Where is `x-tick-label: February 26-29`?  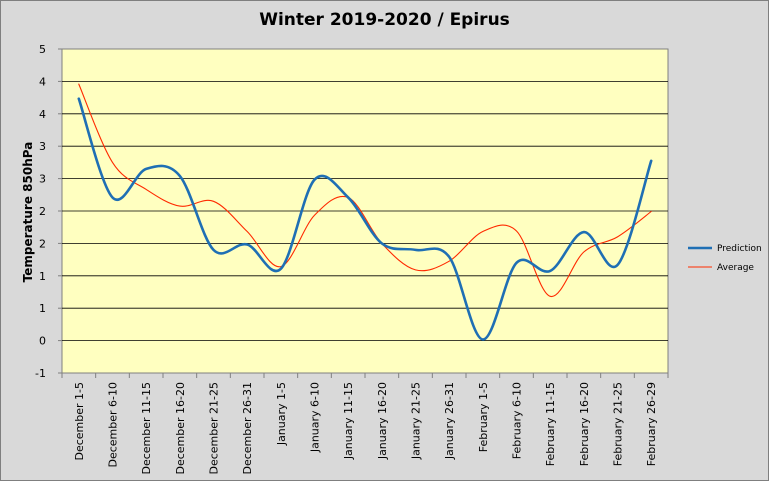 x-tick-label: February 26-29 is located at coordinates (651, 424).